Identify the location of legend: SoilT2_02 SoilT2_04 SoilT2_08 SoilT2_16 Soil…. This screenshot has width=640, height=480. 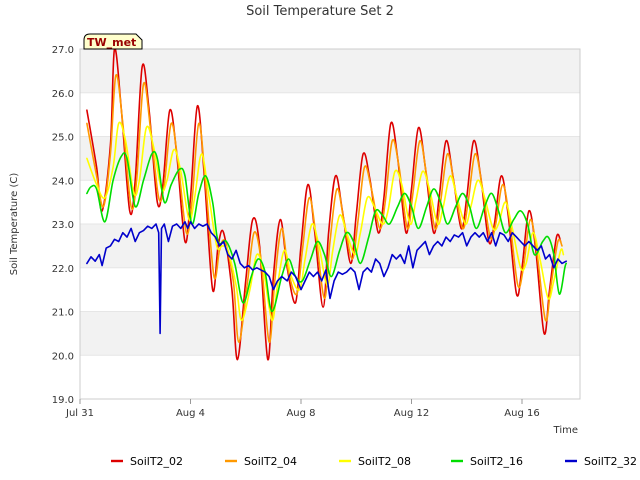
(374, 461).